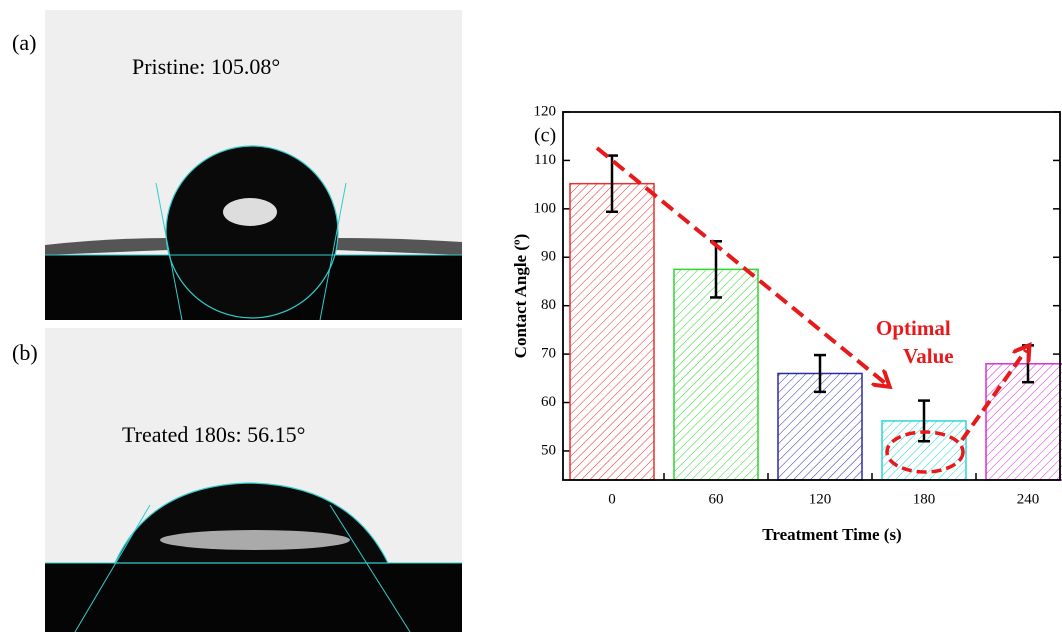 This screenshot has height=632, width=1062. I want to click on panel-label: (a), so click(24, 42).